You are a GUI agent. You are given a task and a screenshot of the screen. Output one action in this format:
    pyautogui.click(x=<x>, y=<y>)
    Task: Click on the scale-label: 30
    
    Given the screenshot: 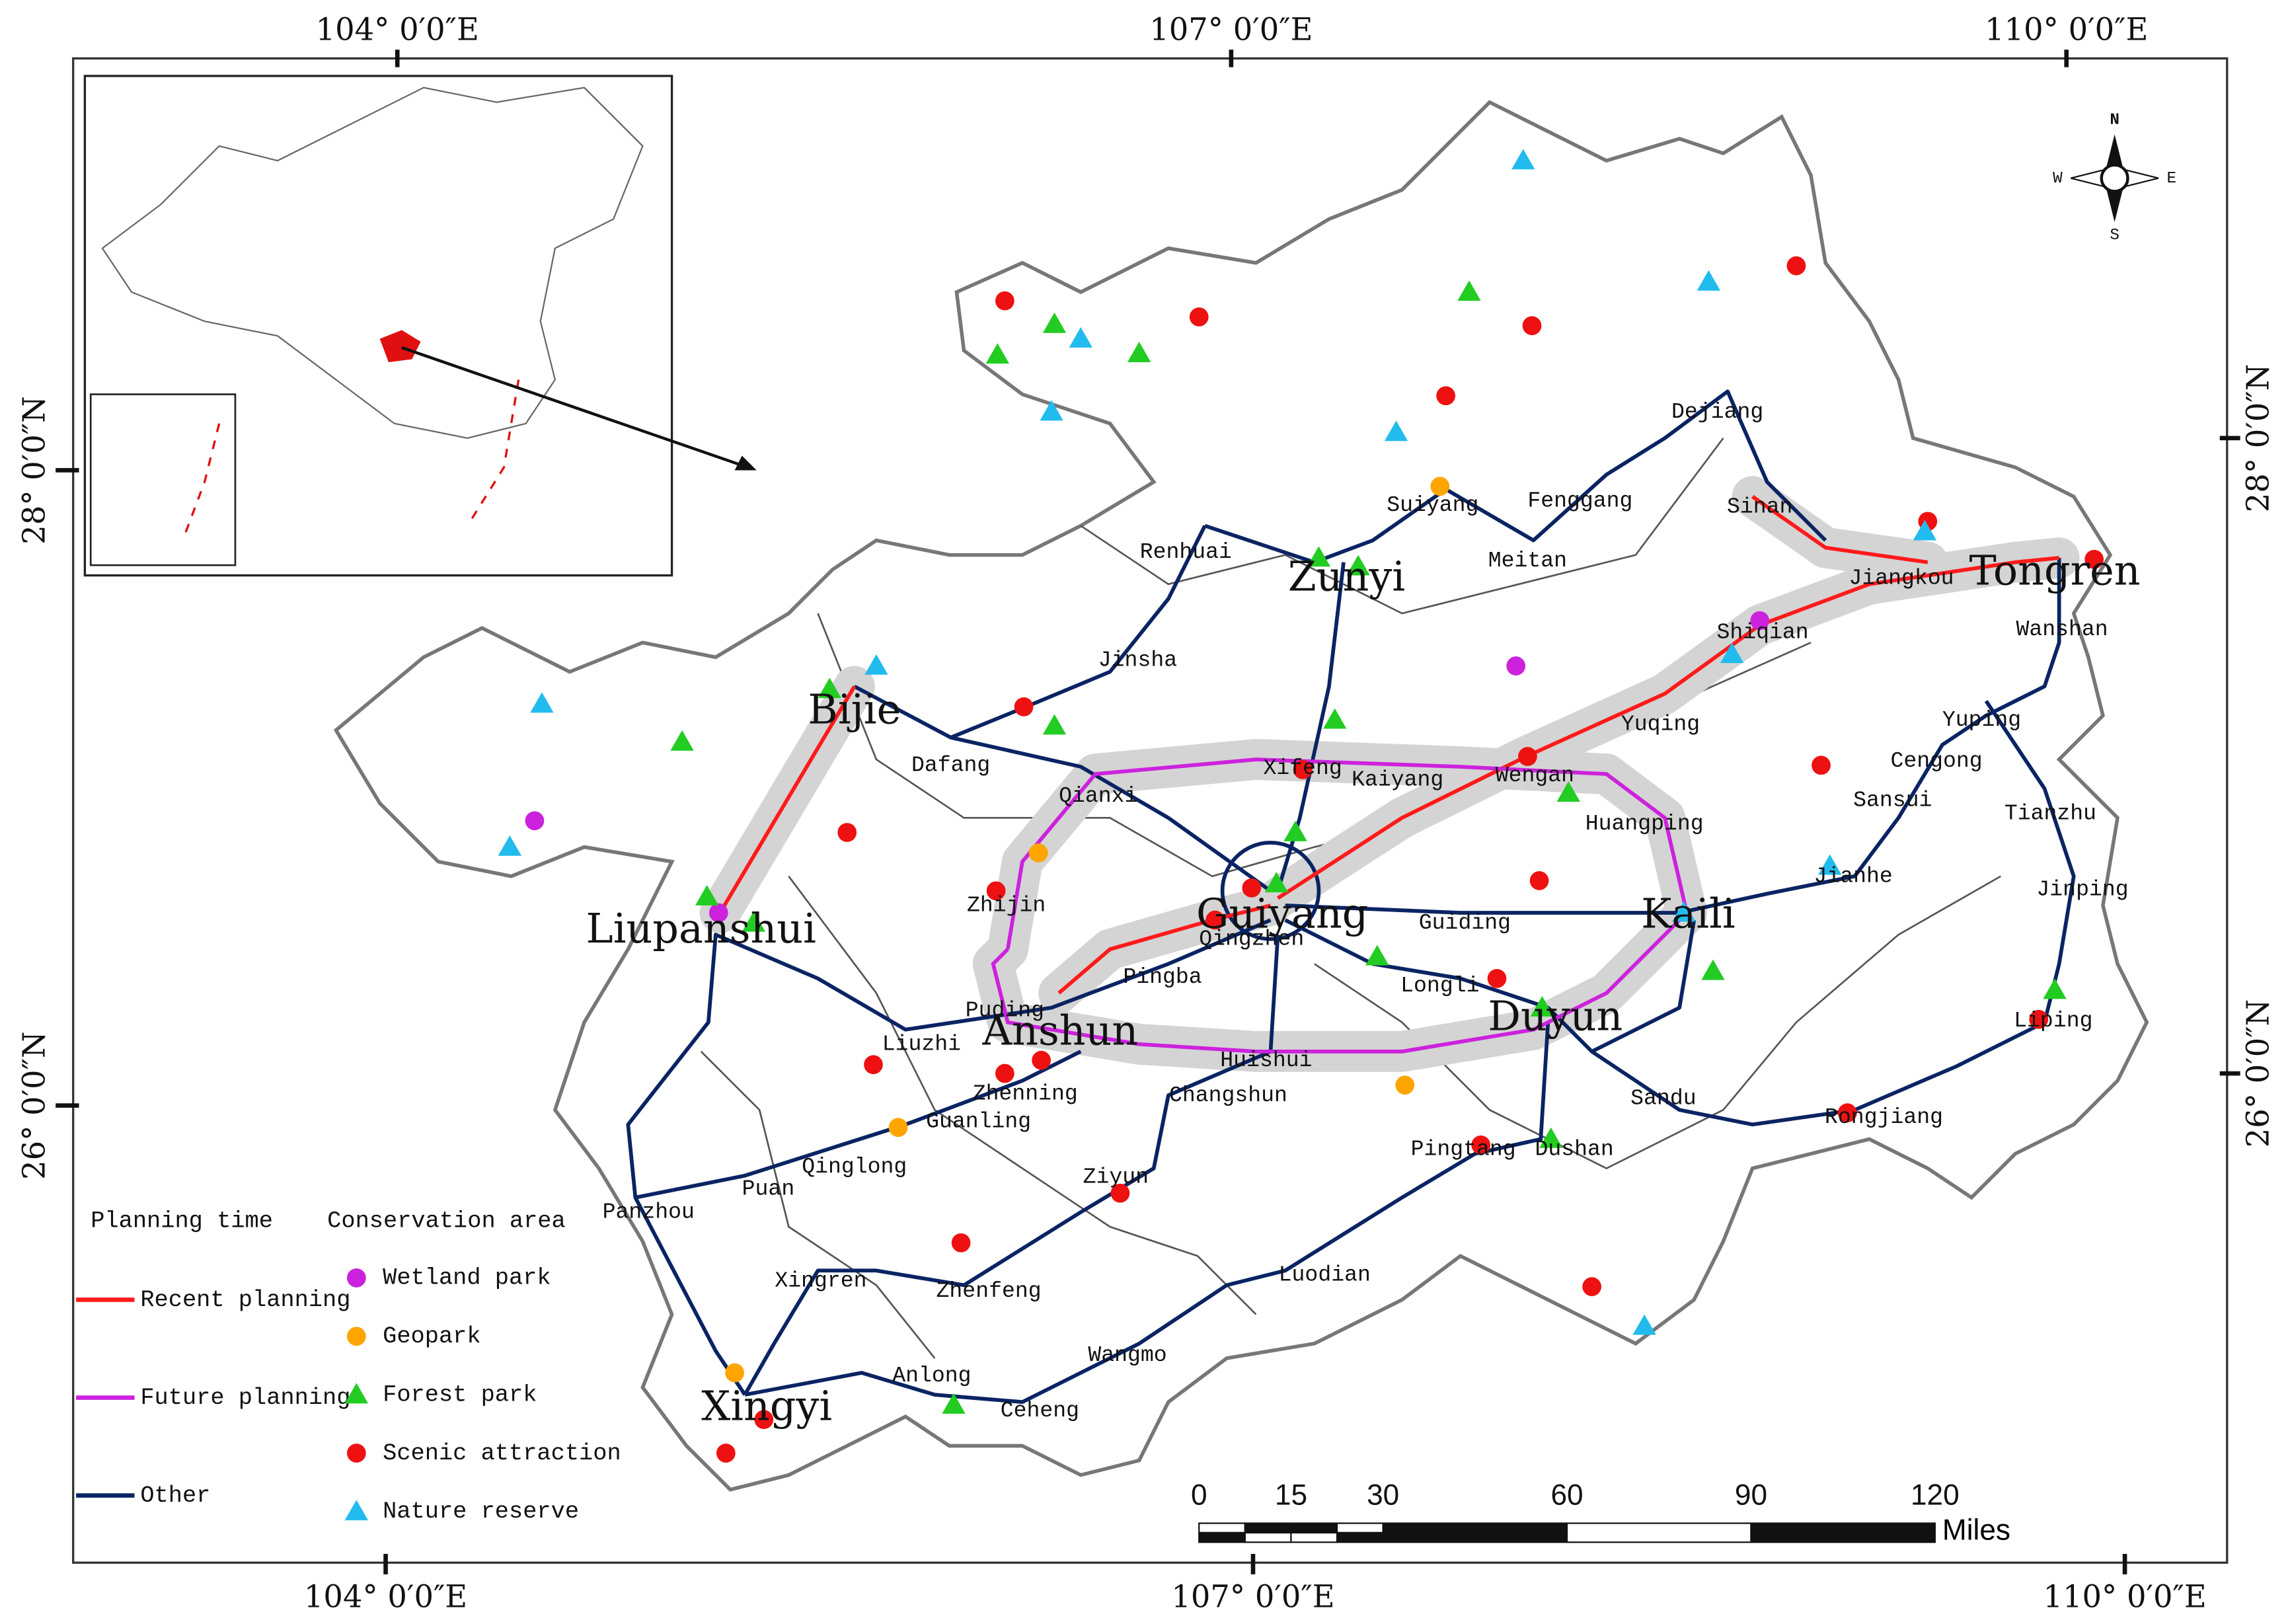 What is the action you would take?
    pyautogui.click(x=1383, y=1495)
    